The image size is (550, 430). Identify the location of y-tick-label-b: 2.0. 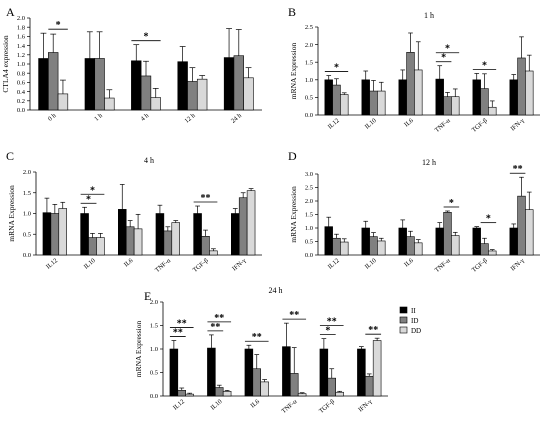
(309, 45).